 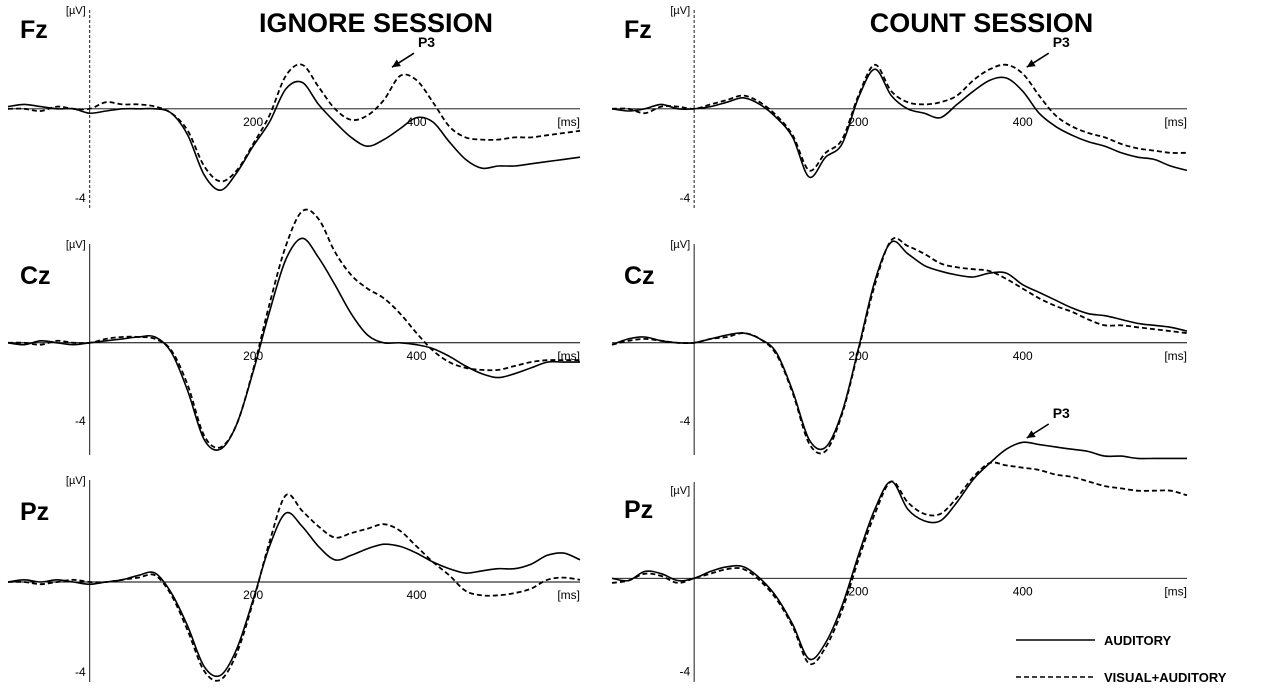 What do you see at coordinates (1031, 434) in the screenshot?
I see `pz-count-p3-arrow-head` at bounding box center [1031, 434].